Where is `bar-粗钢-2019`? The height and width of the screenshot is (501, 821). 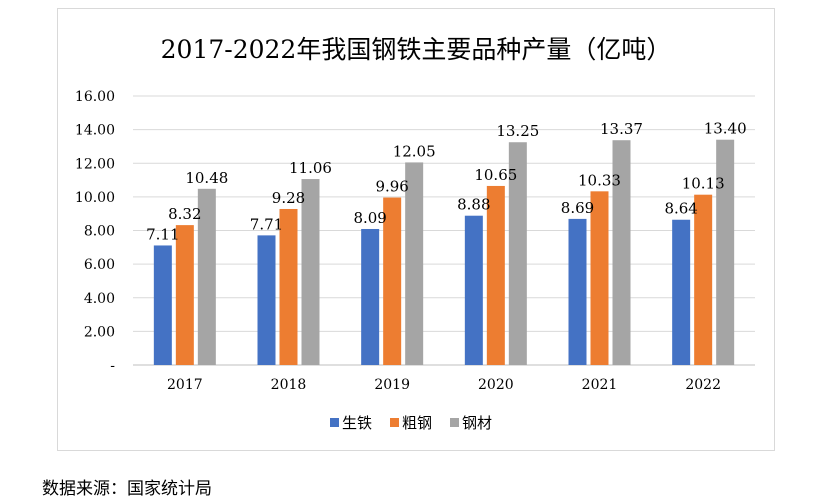 bar-粗钢-2019 is located at coordinates (392, 281).